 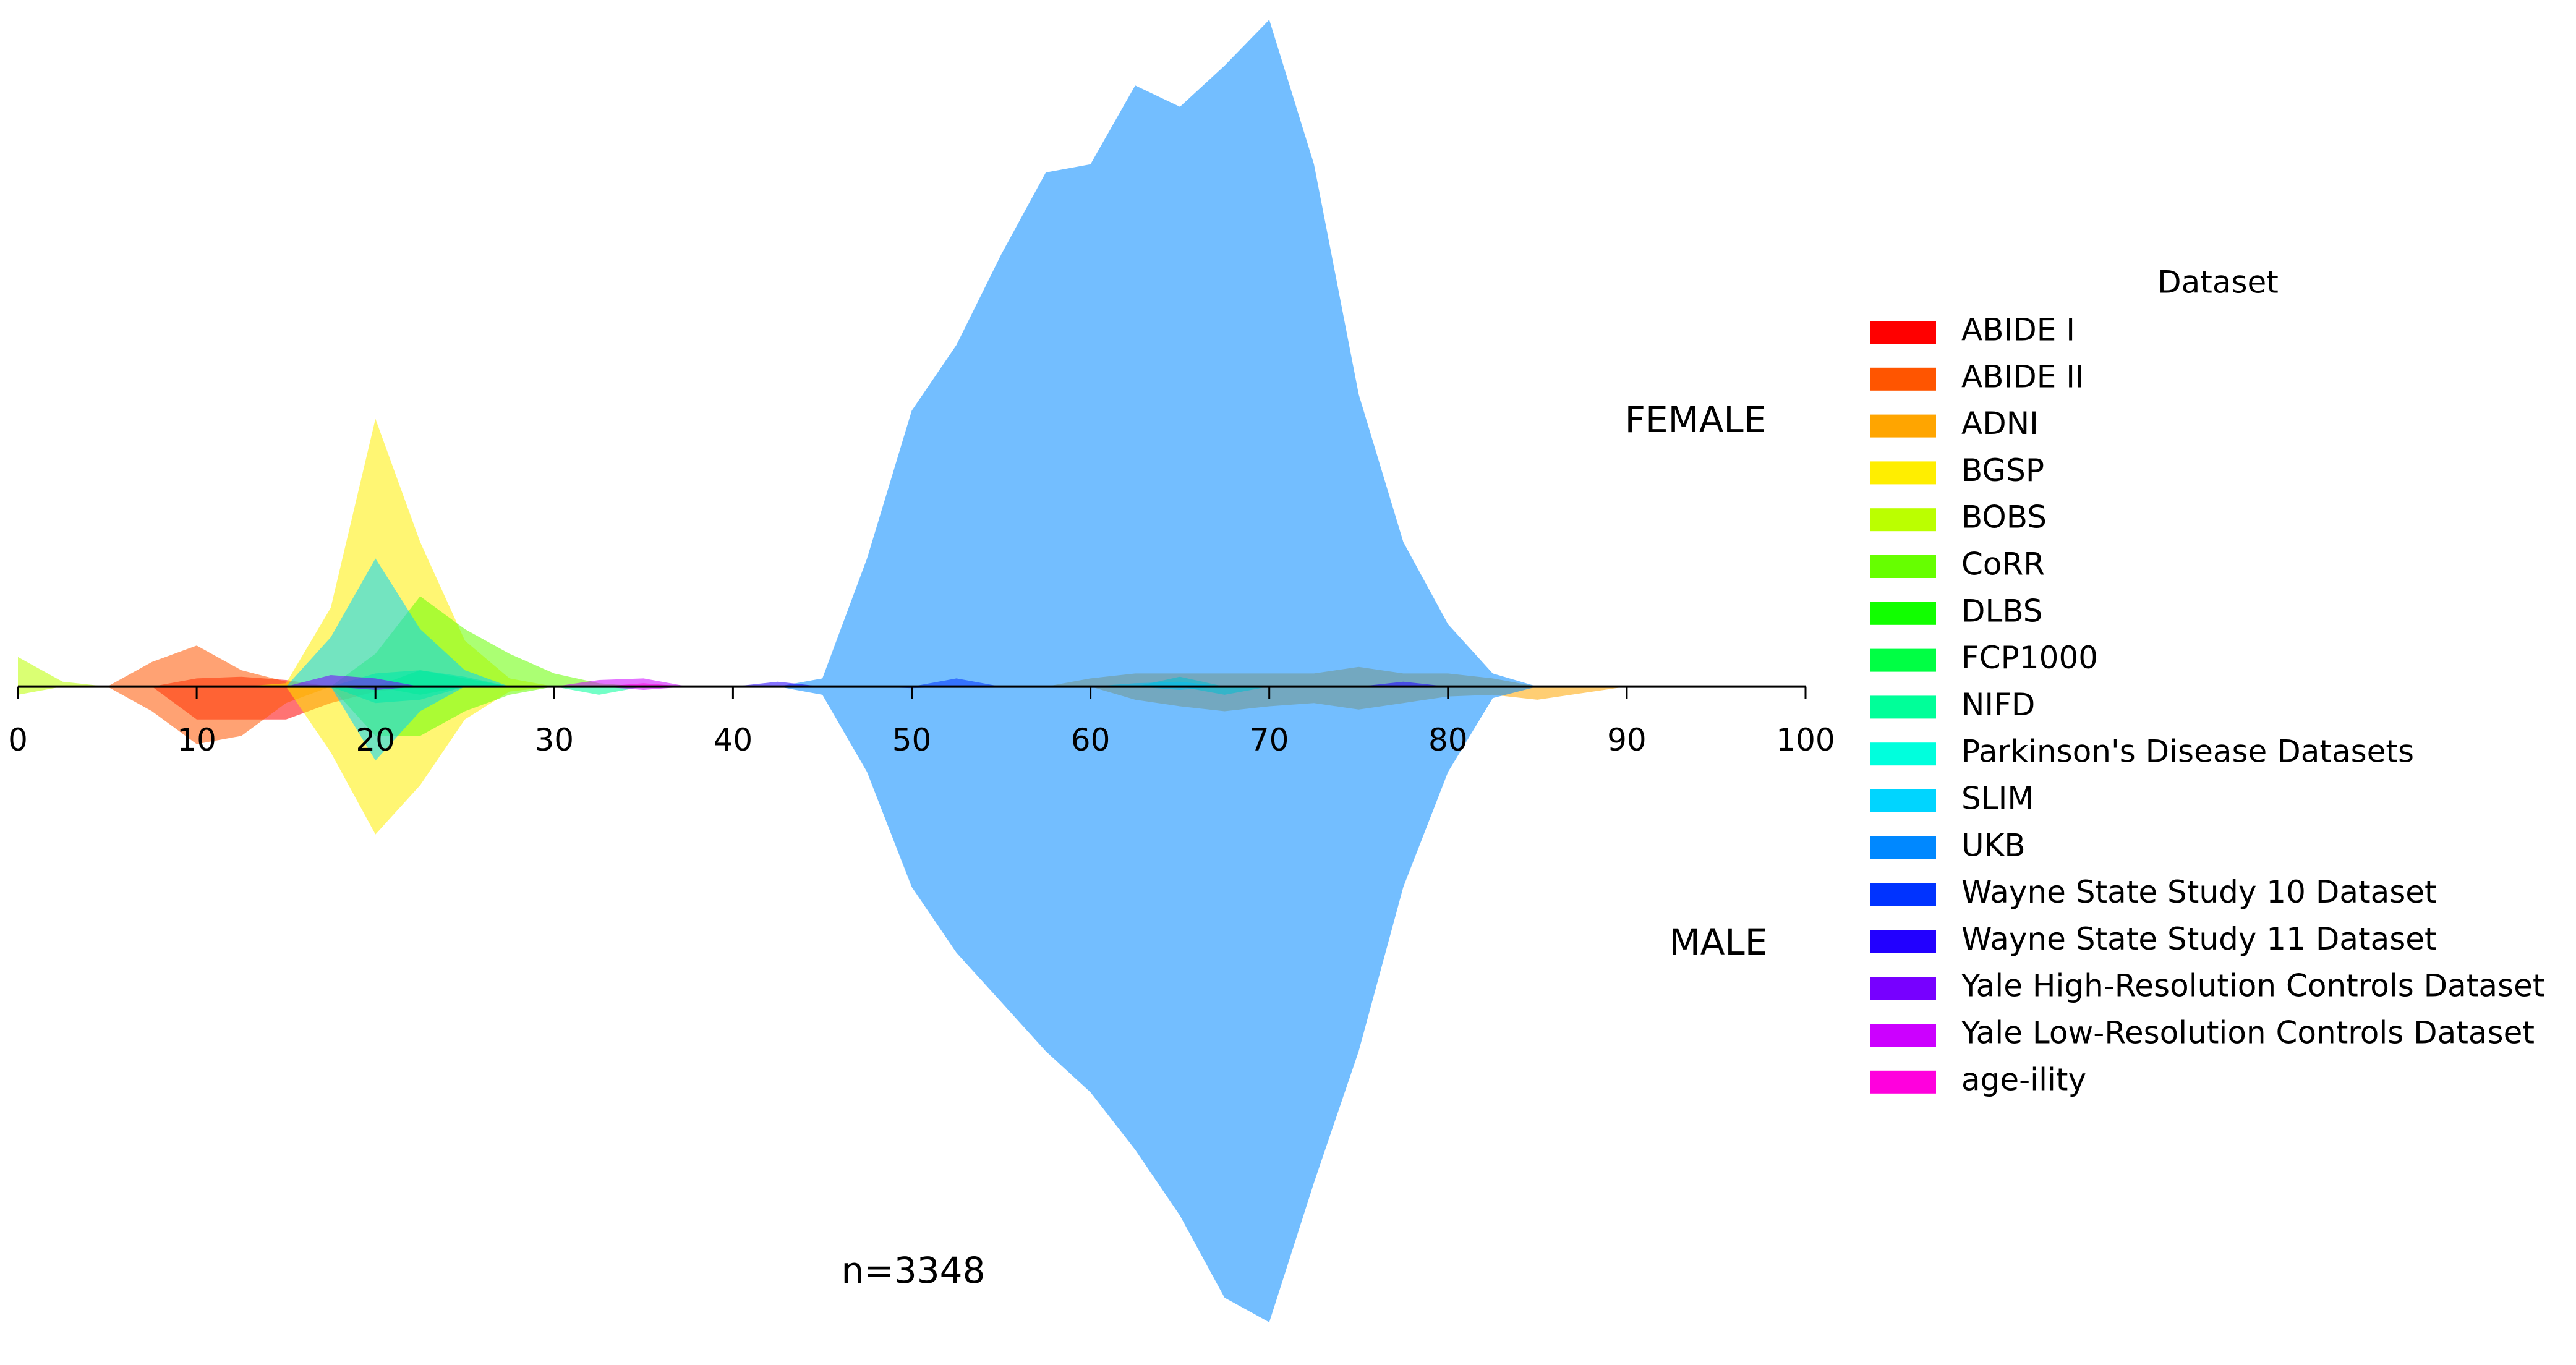 I want to click on legend-label: CoRR, so click(x=2003, y=564).